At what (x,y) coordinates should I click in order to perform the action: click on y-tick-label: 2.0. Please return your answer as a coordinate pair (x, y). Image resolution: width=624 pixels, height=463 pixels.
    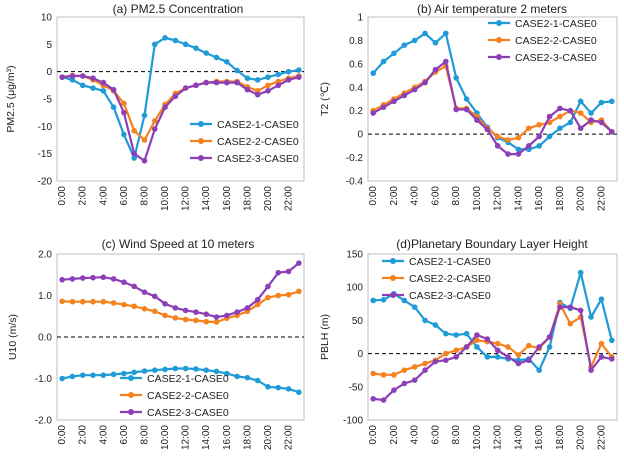
    Looking at the image, I should click on (45, 255).